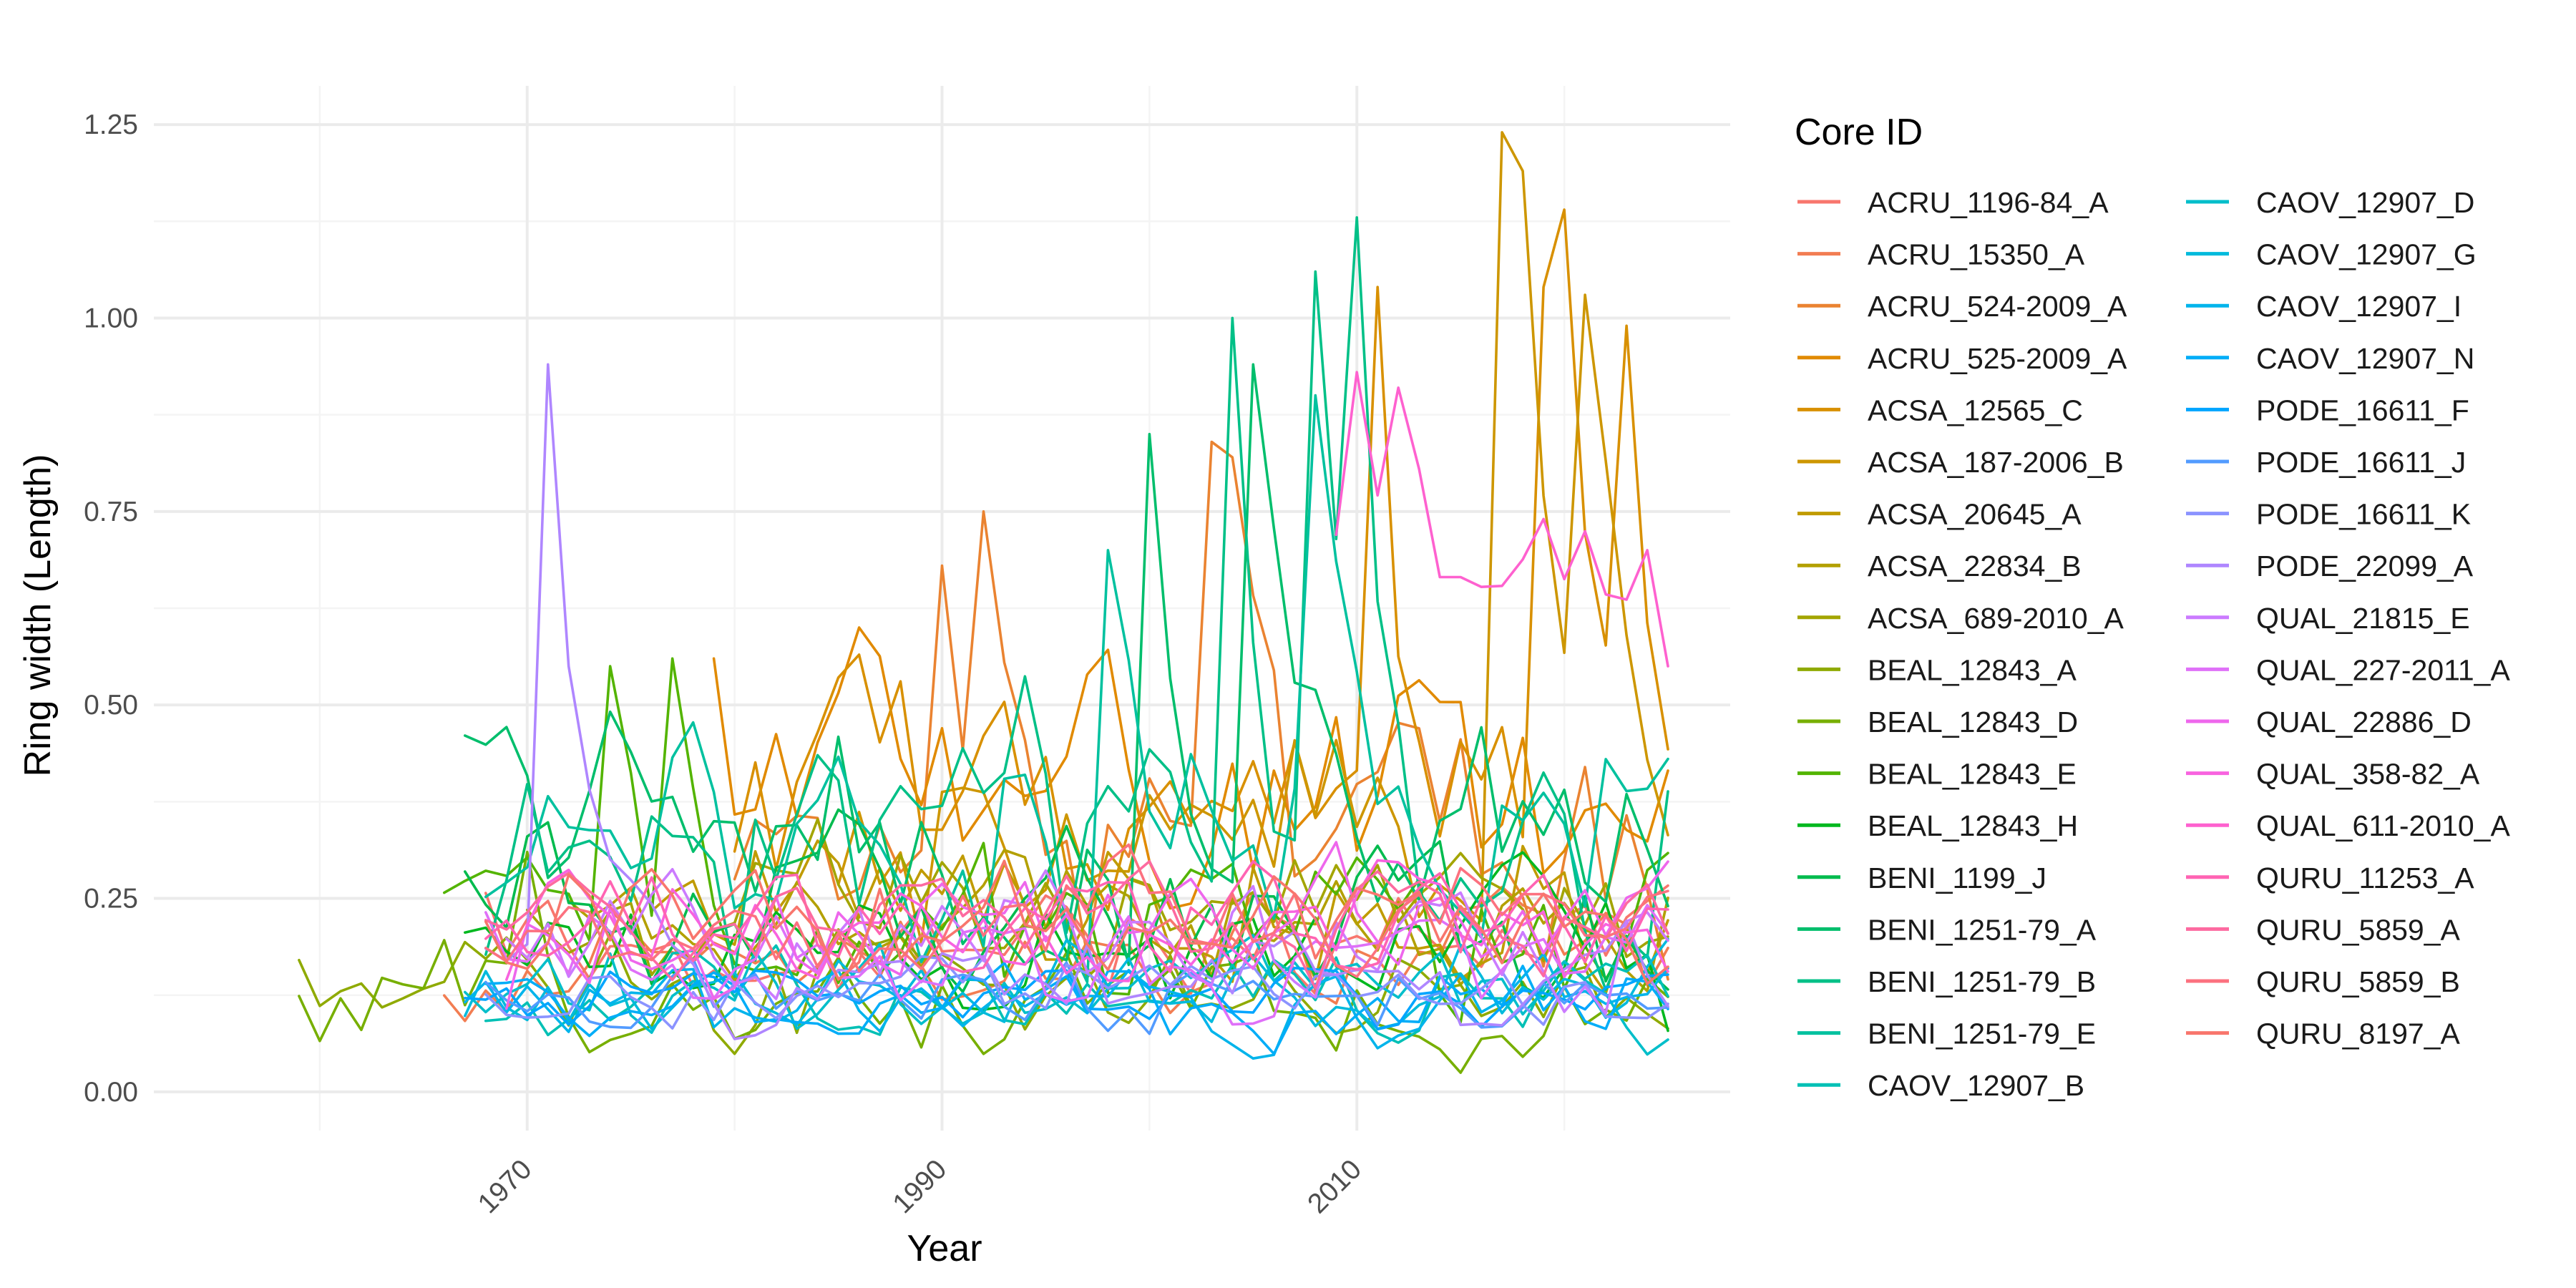 The image size is (2576, 1288). I want to click on legend-item: QURU_11253_A, so click(2330, 878).